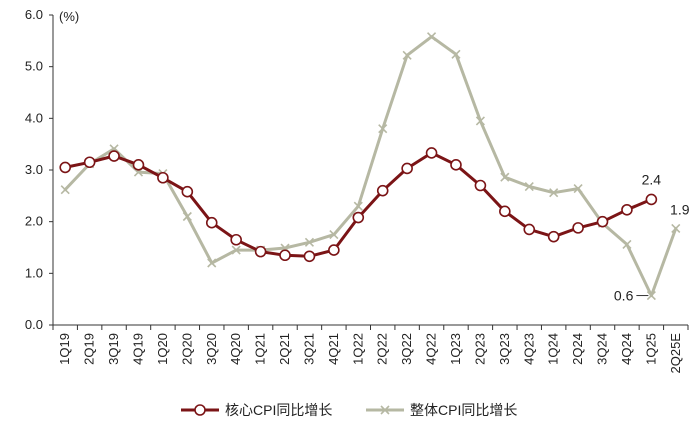 Image resolution: width=700 pixels, height=430 pixels. I want to click on data-label: 0.6, so click(624, 296).